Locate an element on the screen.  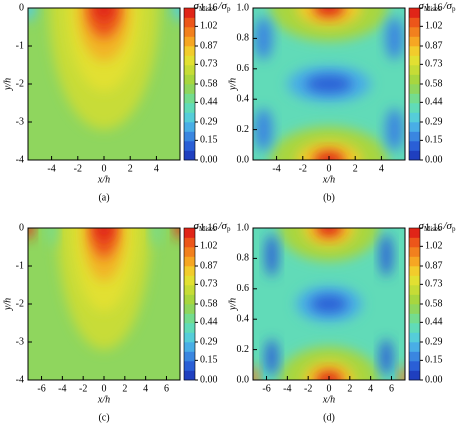
y-axis-label: y/h is located at coordinates (7, 84).